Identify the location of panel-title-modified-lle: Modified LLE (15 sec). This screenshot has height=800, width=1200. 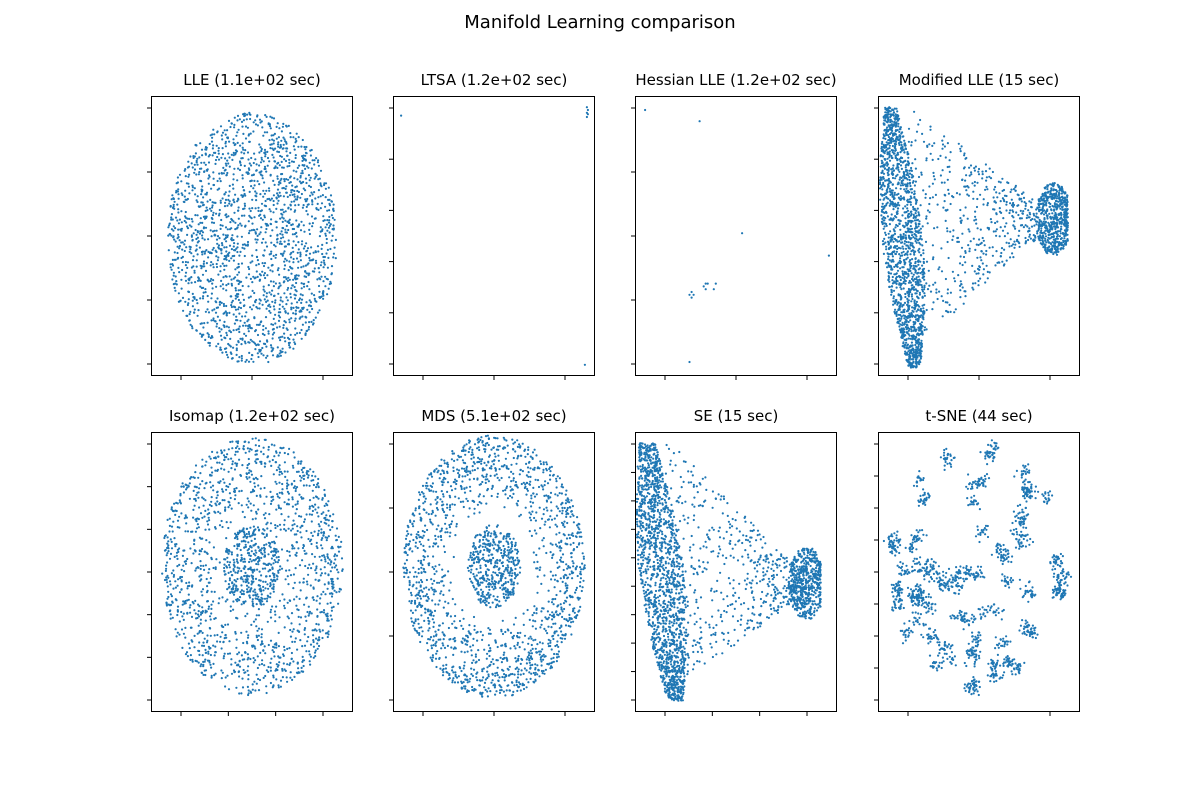
(979, 80).